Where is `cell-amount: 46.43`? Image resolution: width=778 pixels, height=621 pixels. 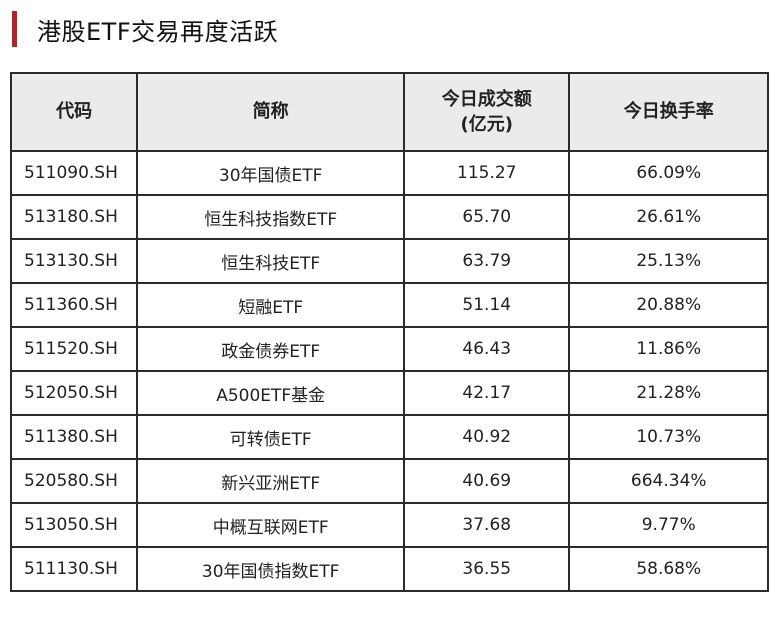 cell-amount: 46.43 is located at coordinates (487, 349).